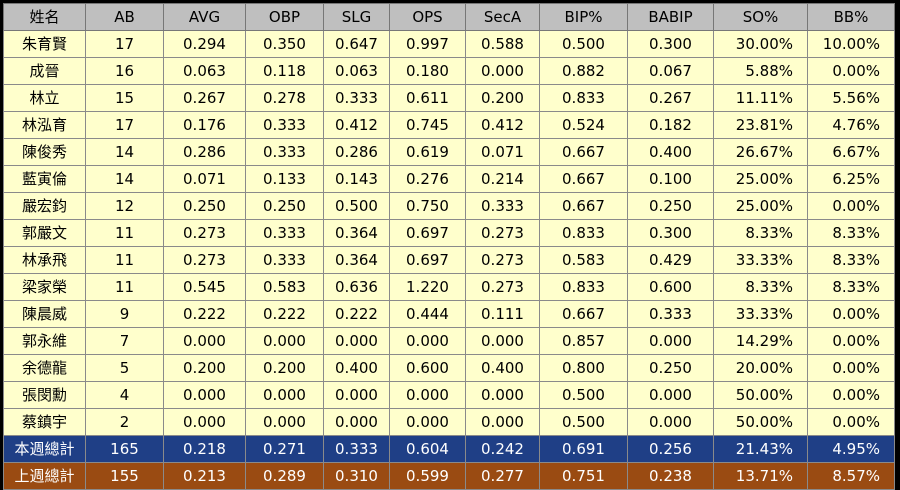 This screenshot has width=900, height=490. Describe the element at coordinates (356, 314) in the screenshot. I see `stat-cell: 0.222` at that location.